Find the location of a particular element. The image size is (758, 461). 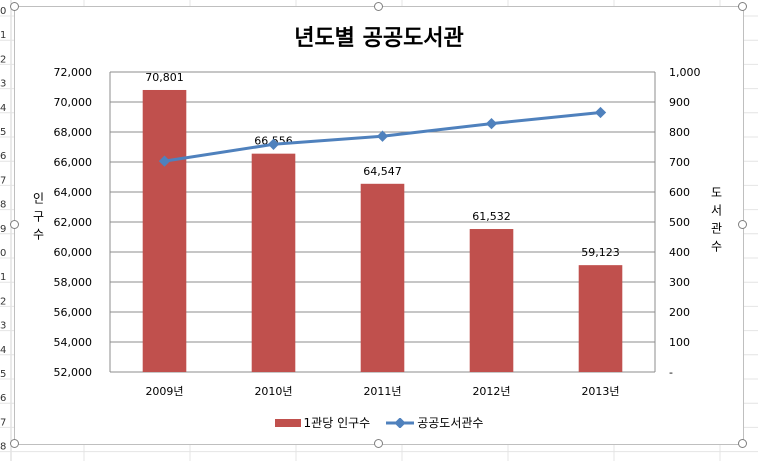

right-axis-tick-label: 700 is located at coordinates (679, 162).